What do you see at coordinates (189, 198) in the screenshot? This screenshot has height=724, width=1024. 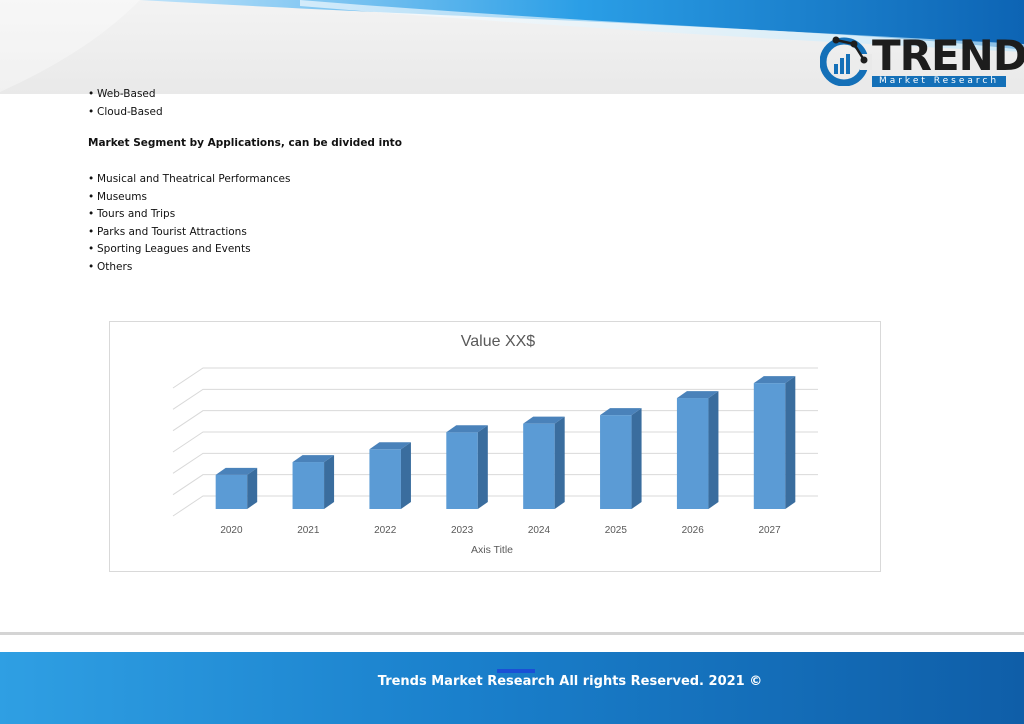 I see `application-item: • Museums` at bounding box center [189, 198].